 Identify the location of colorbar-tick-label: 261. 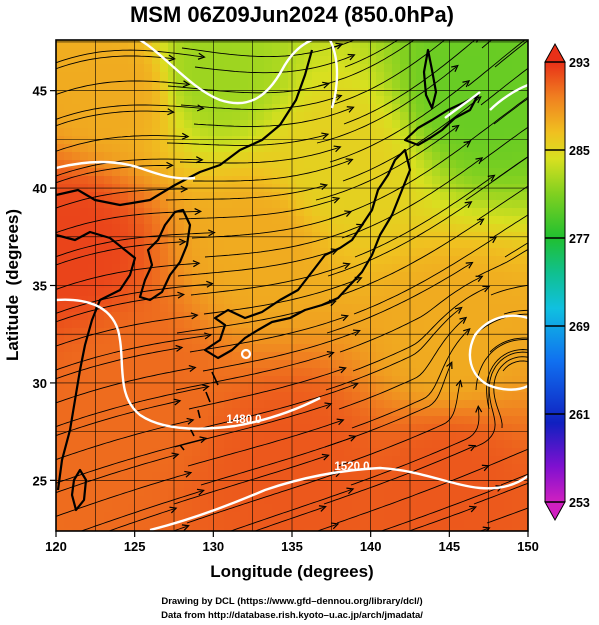
(579, 415).